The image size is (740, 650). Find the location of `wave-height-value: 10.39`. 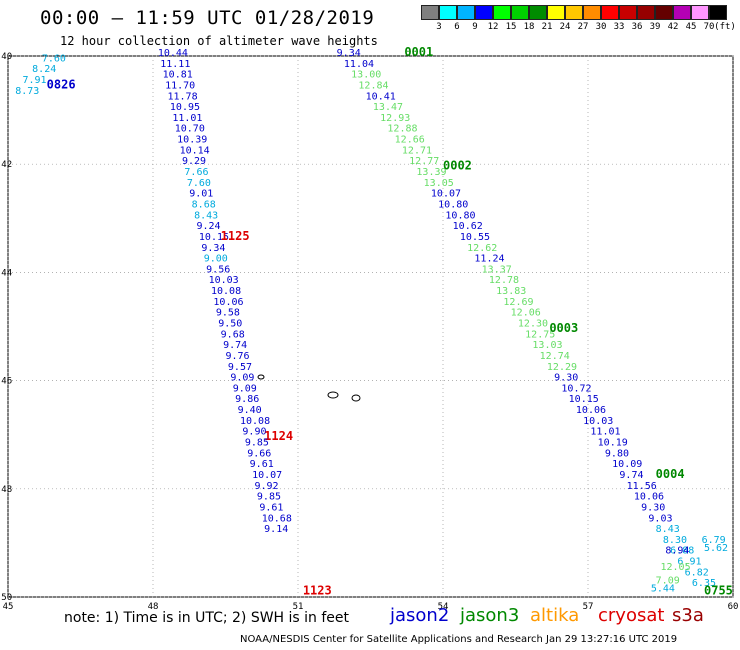

wave-height-value: 10.39 is located at coordinates (192, 140).